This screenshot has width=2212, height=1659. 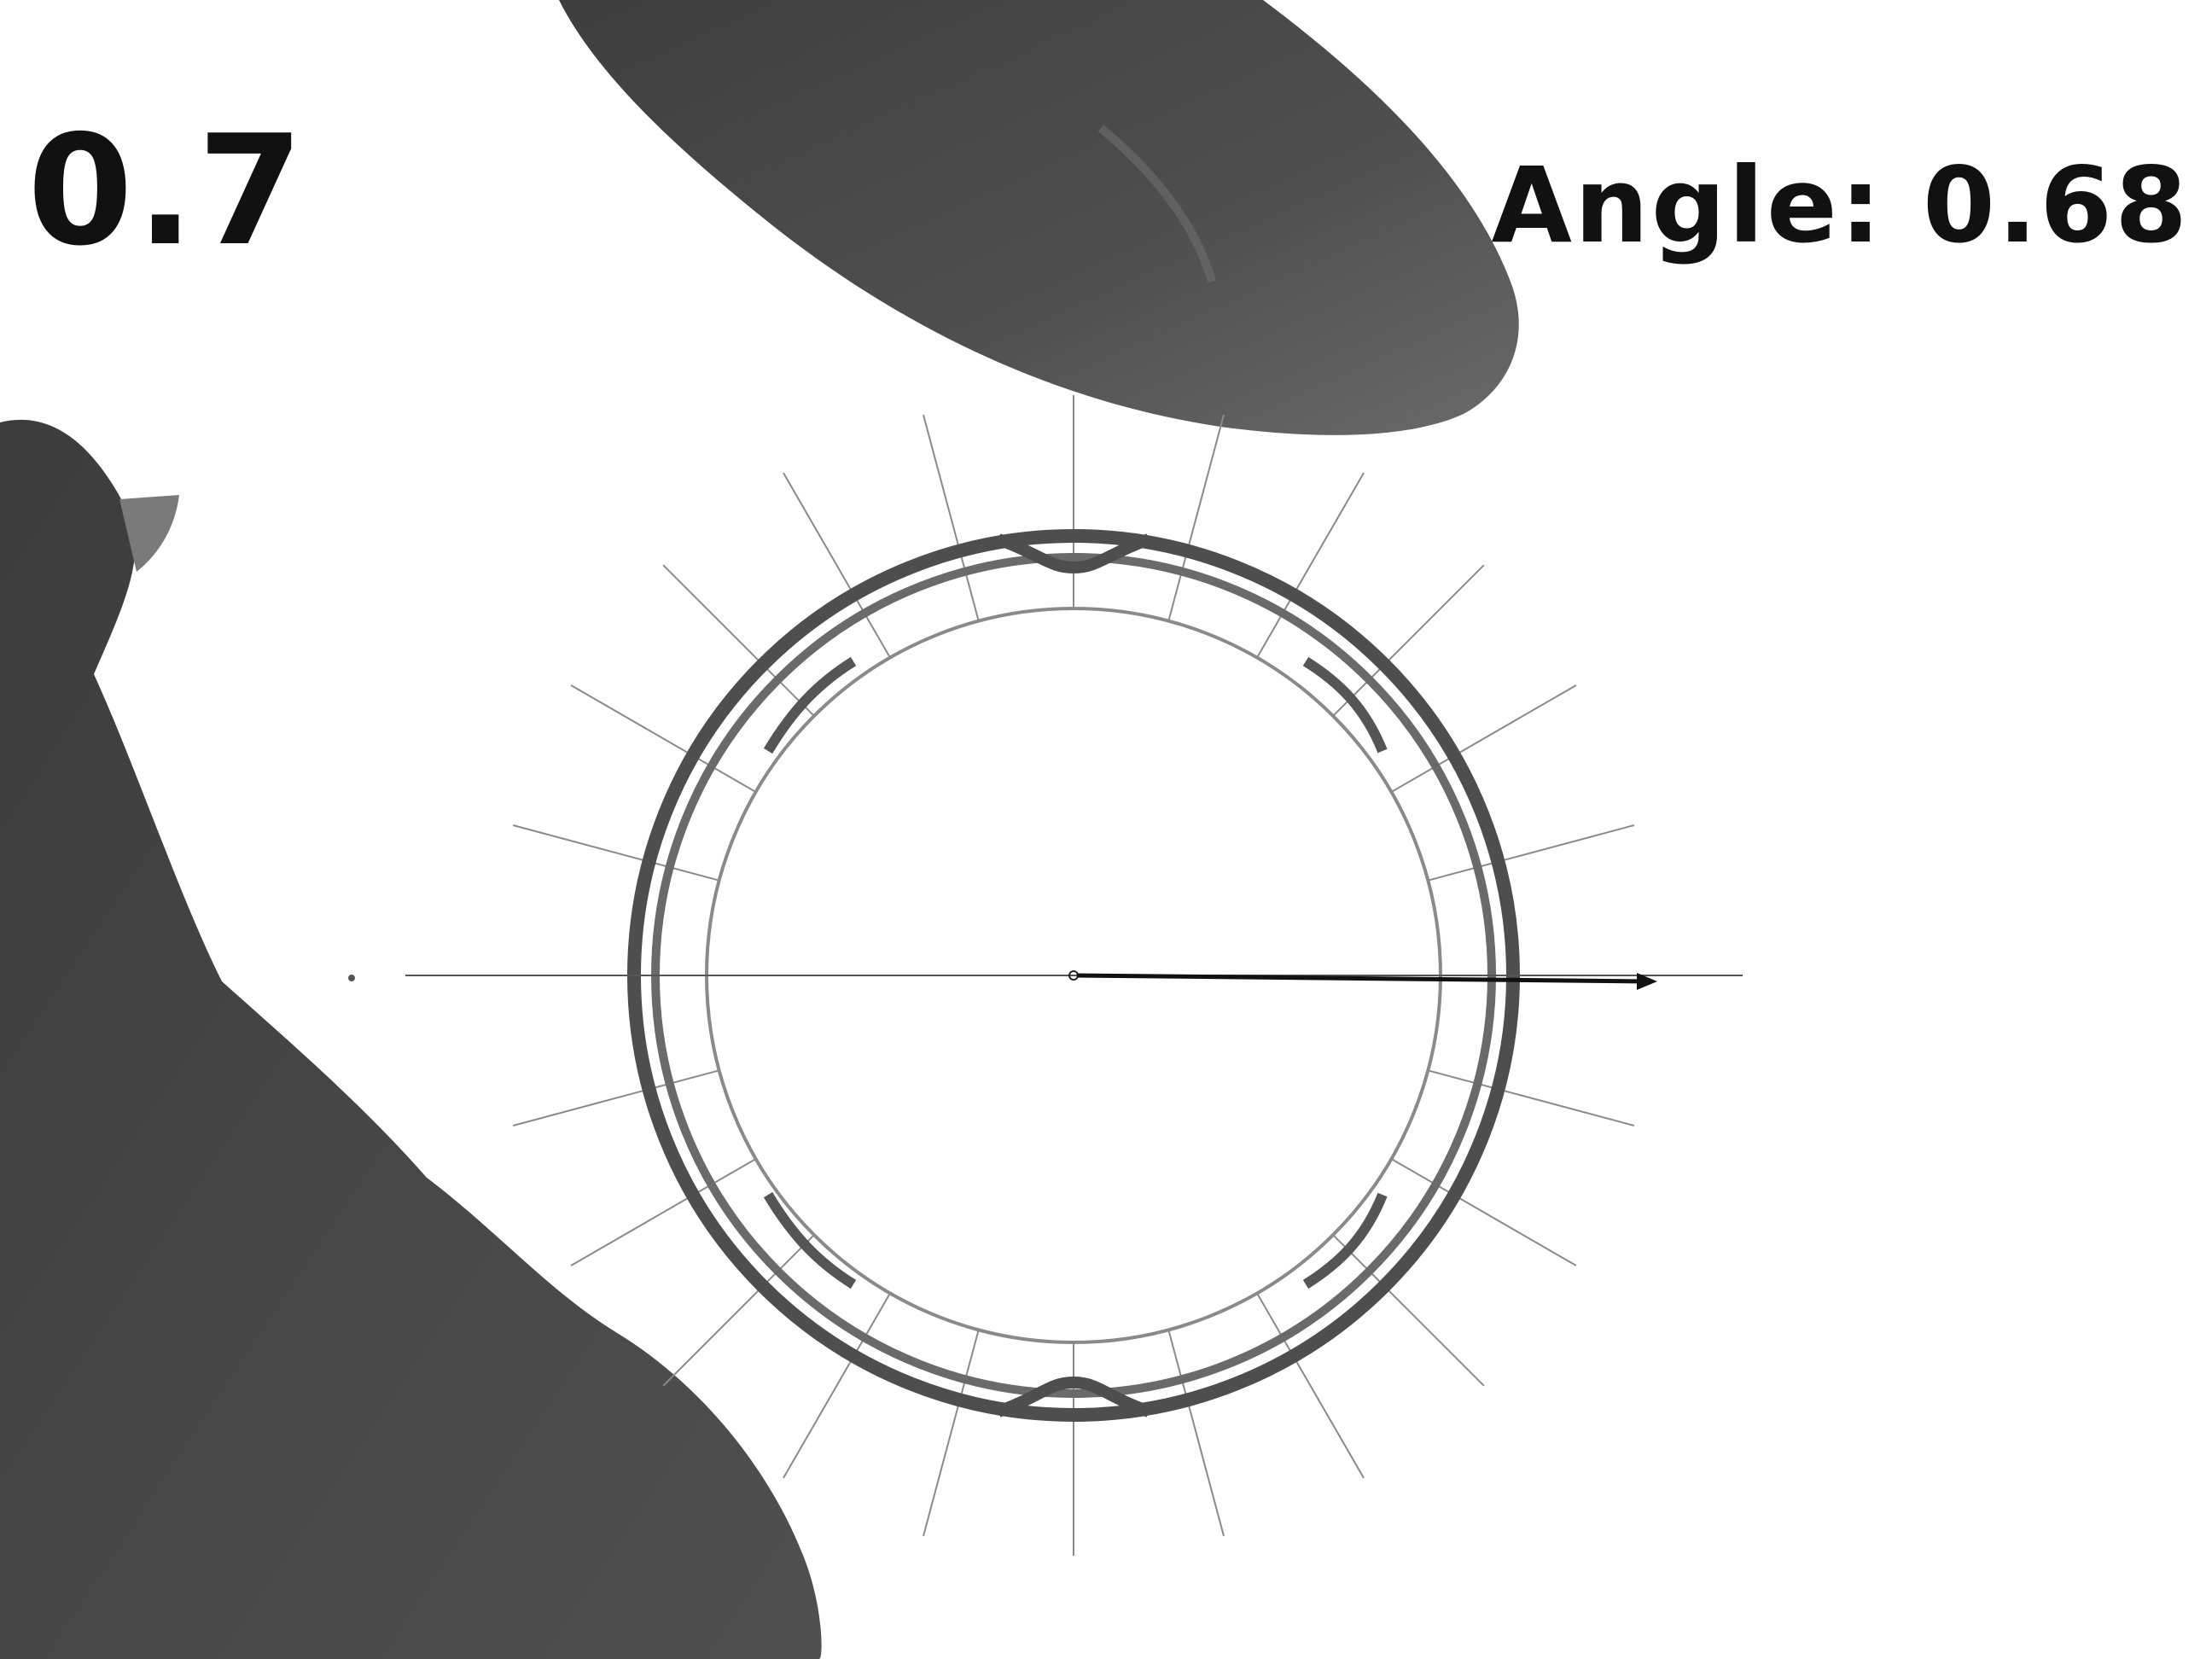 I want to click on ring-bottom-notch, so click(x=1073, y=1396).